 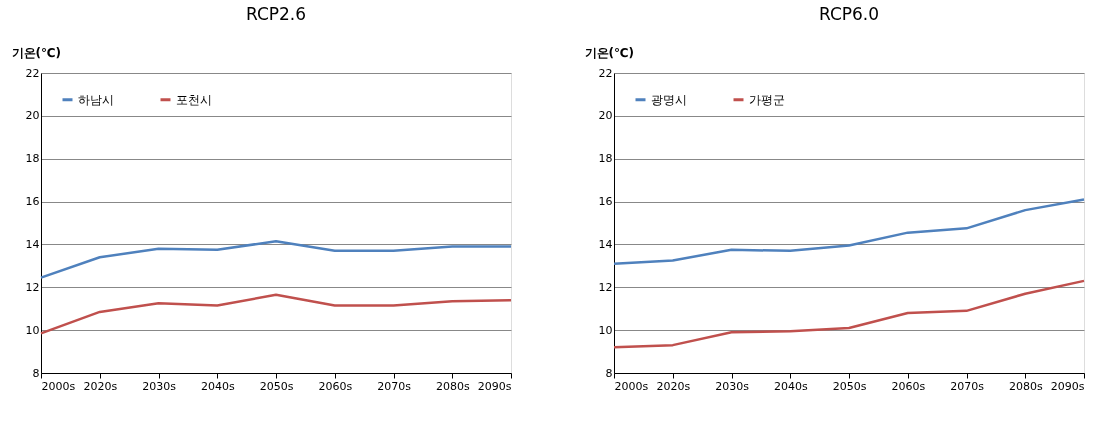 I want to click on chart-title: RCP6.0, so click(x=849, y=14).